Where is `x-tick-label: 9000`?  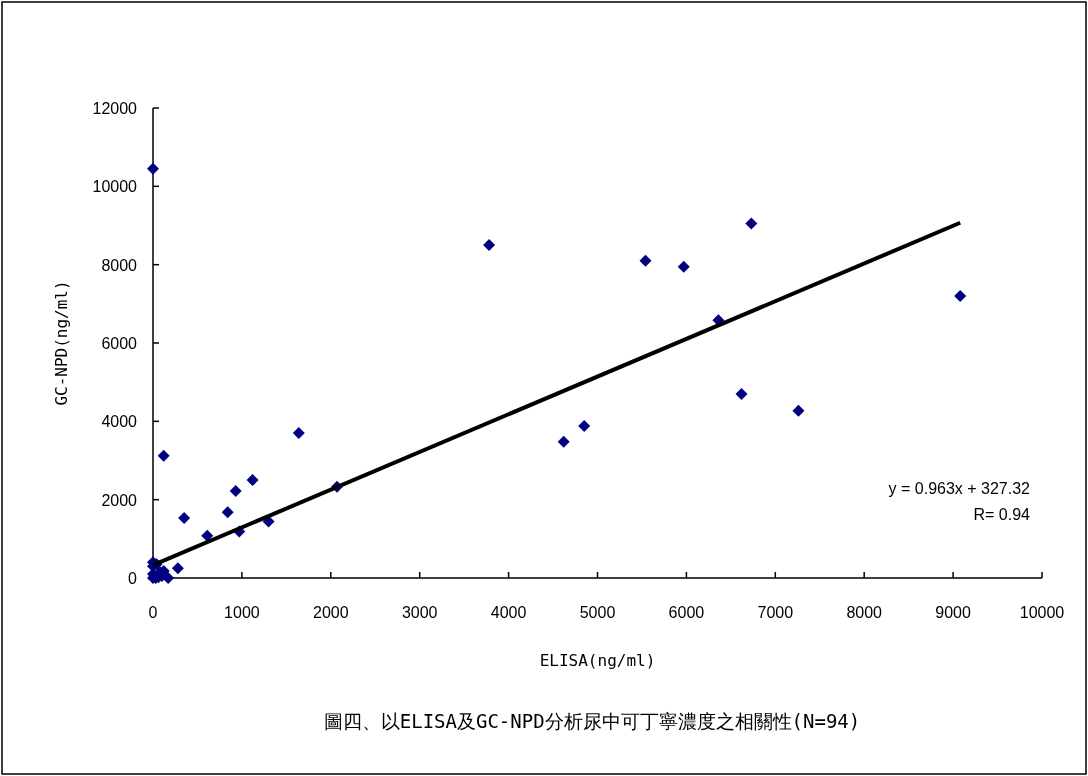
x-tick-label: 9000 is located at coordinates (953, 612).